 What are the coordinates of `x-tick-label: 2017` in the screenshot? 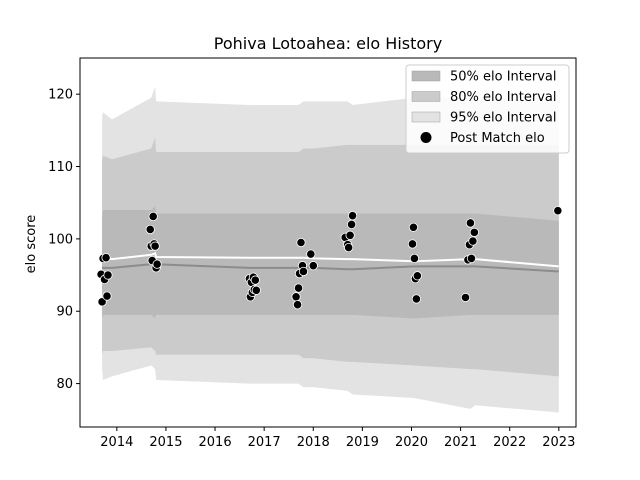 It's located at (264, 442).